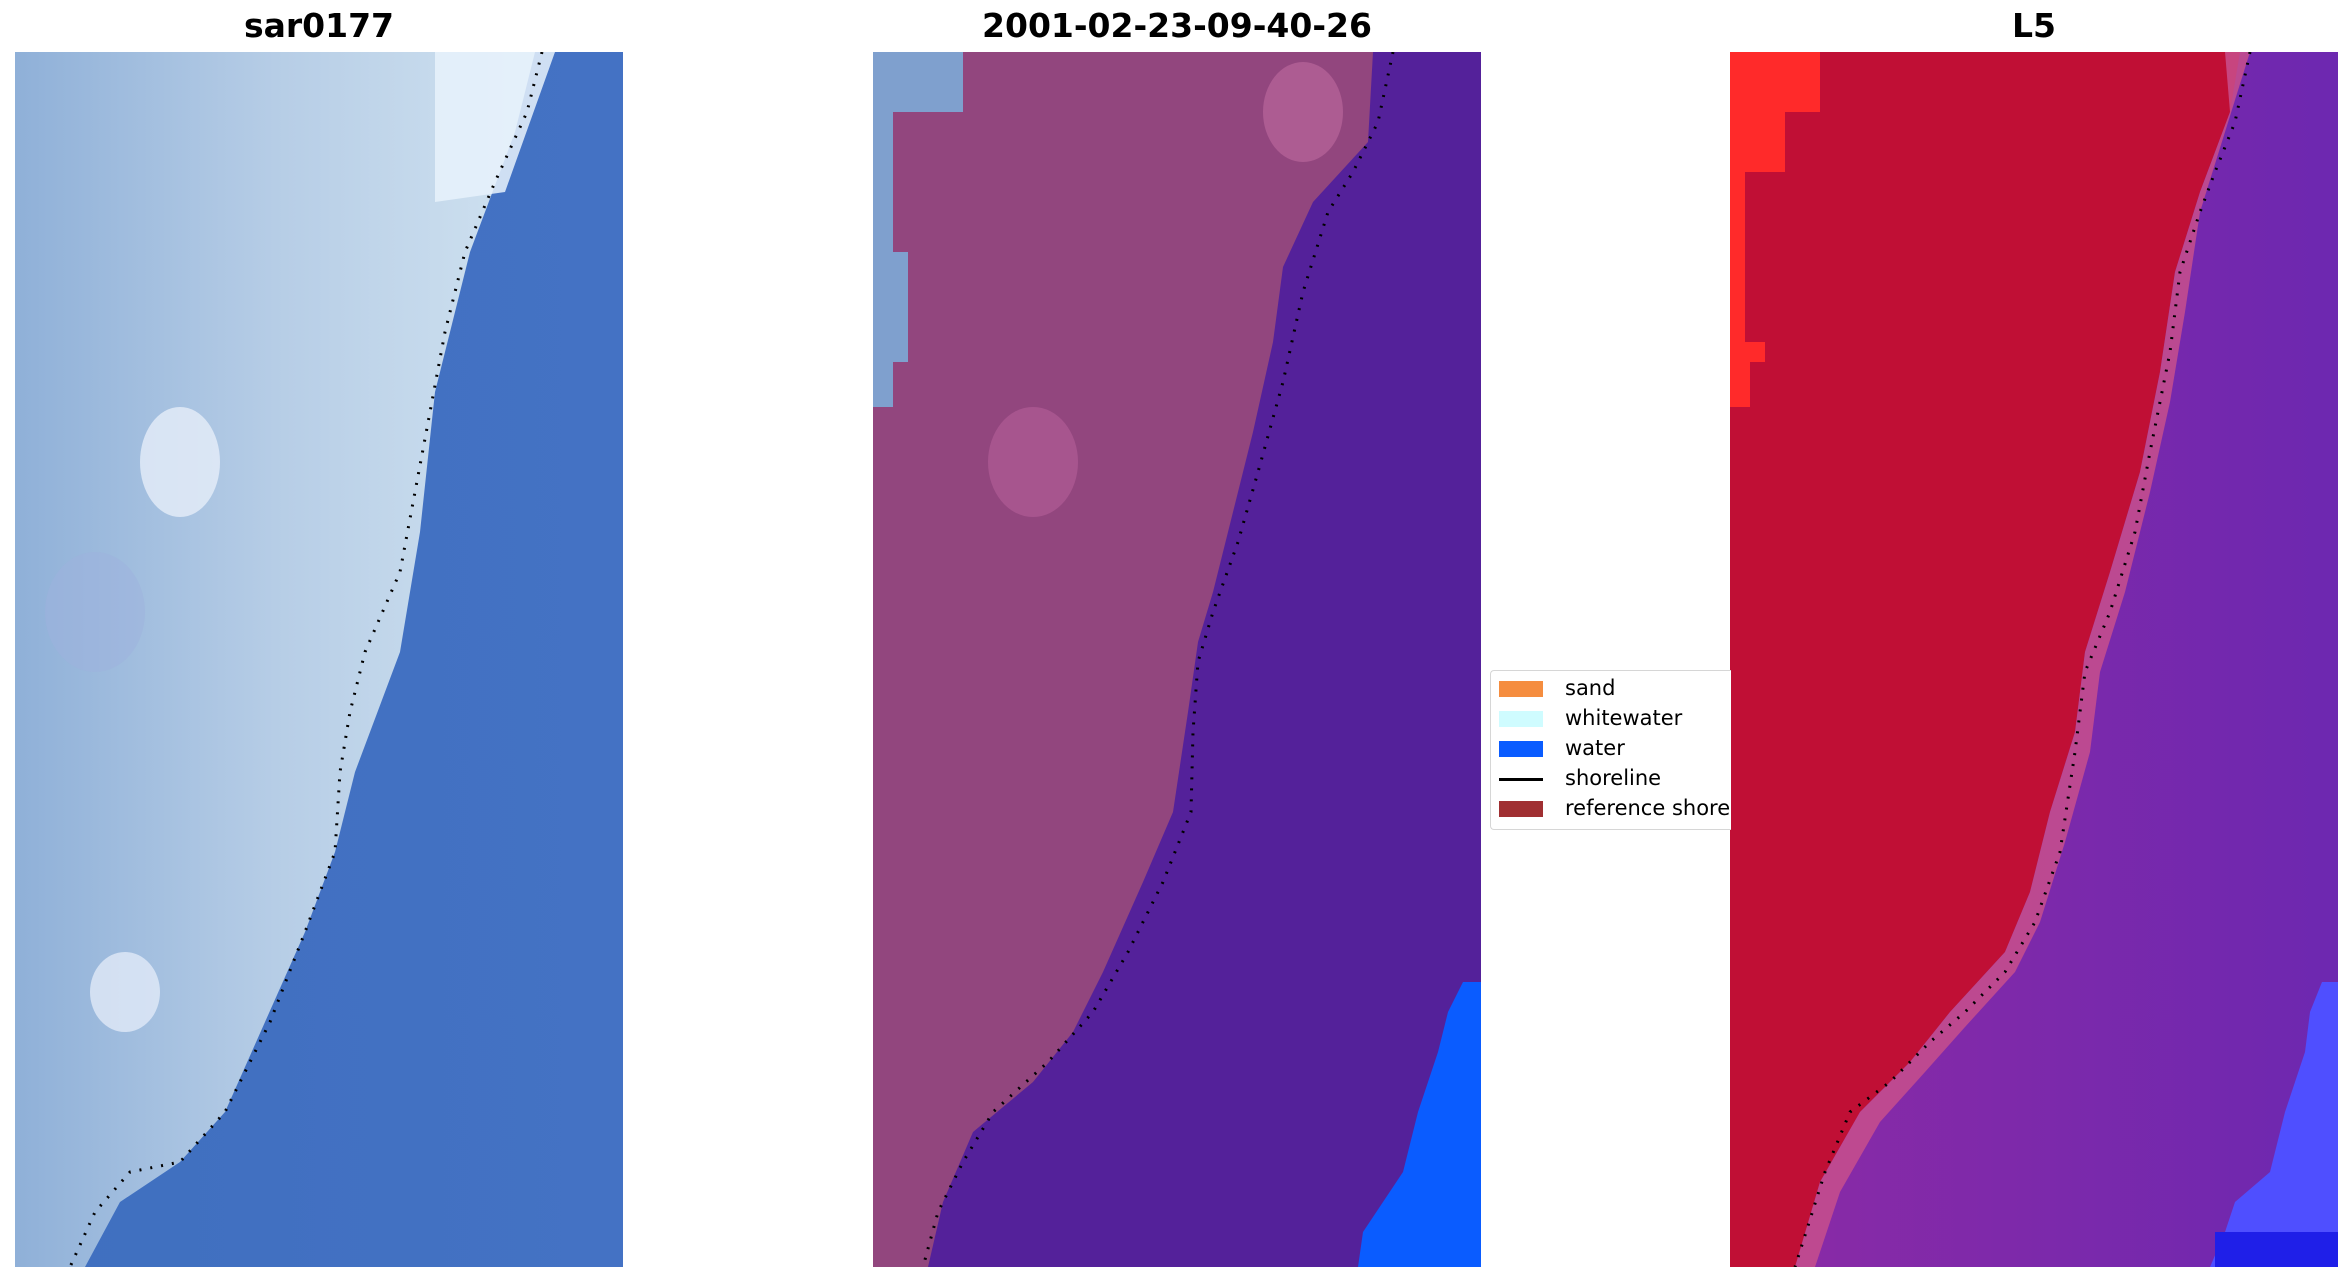  I want to click on dark-patch, so click(95, 612).